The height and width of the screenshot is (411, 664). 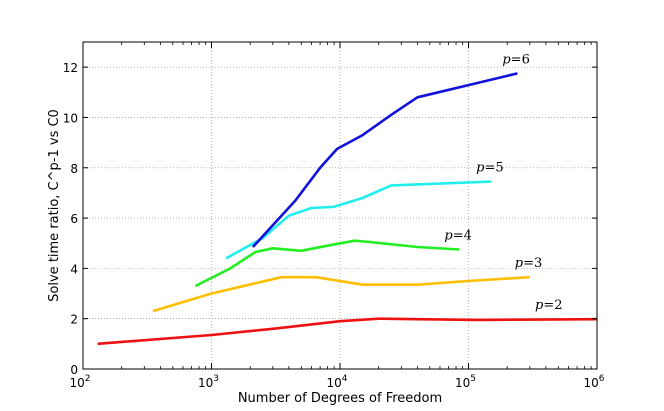 I want to click on y-tick-label: 4, so click(x=74, y=269).